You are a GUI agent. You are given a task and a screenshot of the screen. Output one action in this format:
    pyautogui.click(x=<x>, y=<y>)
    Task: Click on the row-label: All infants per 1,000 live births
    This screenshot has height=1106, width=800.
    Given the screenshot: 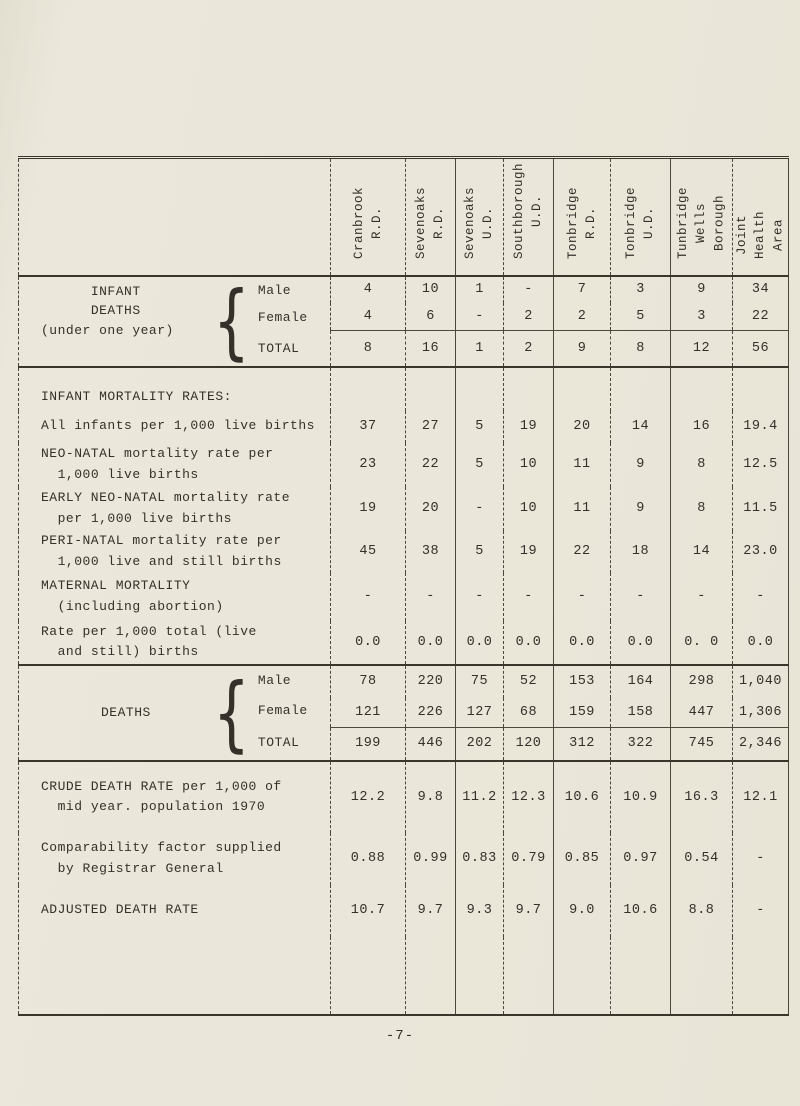 What is the action you would take?
    pyautogui.click(x=178, y=426)
    